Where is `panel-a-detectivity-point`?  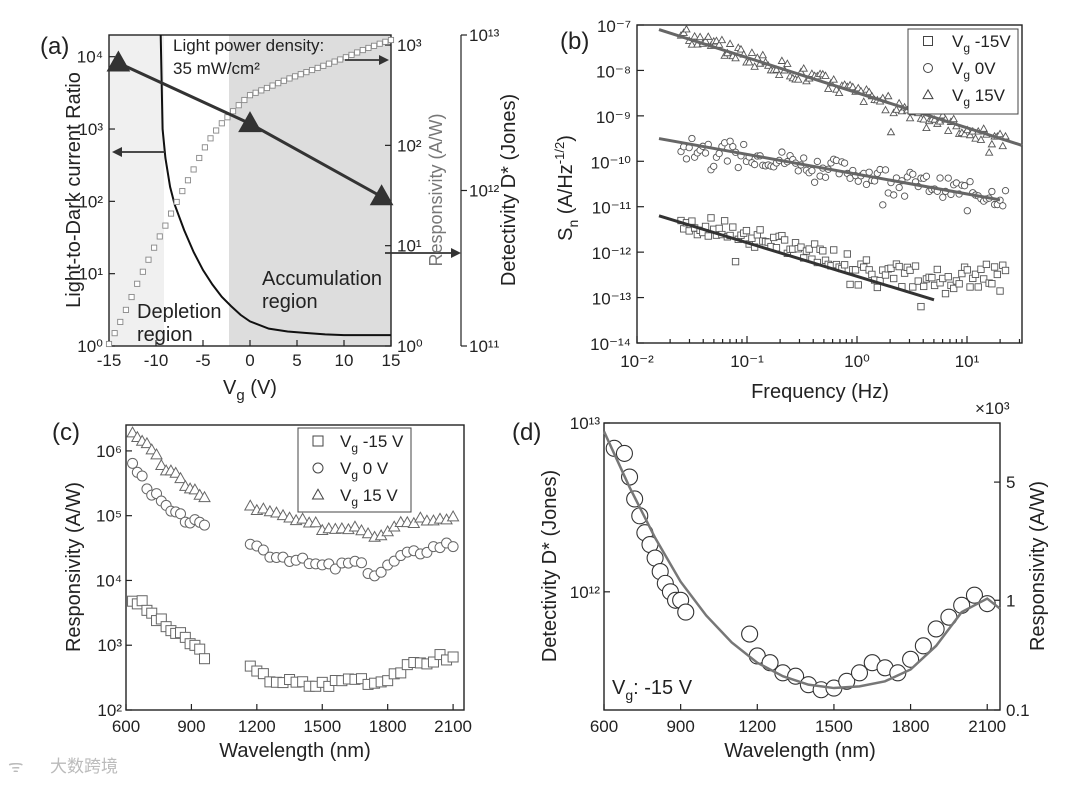 panel-a-detectivity-point is located at coordinates (250, 122).